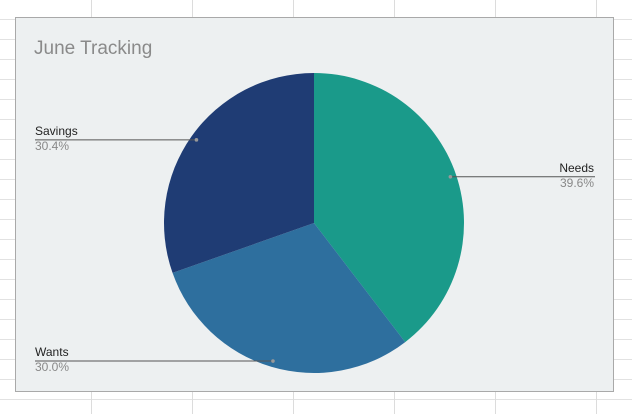  Describe the element at coordinates (576, 168) in the screenshot. I see `slice-label: Needs` at that location.